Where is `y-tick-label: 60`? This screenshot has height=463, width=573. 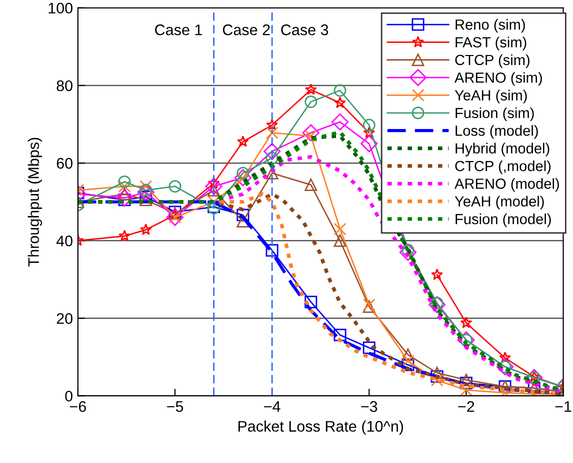
y-tick-label: 60 is located at coordinates (64, 163).